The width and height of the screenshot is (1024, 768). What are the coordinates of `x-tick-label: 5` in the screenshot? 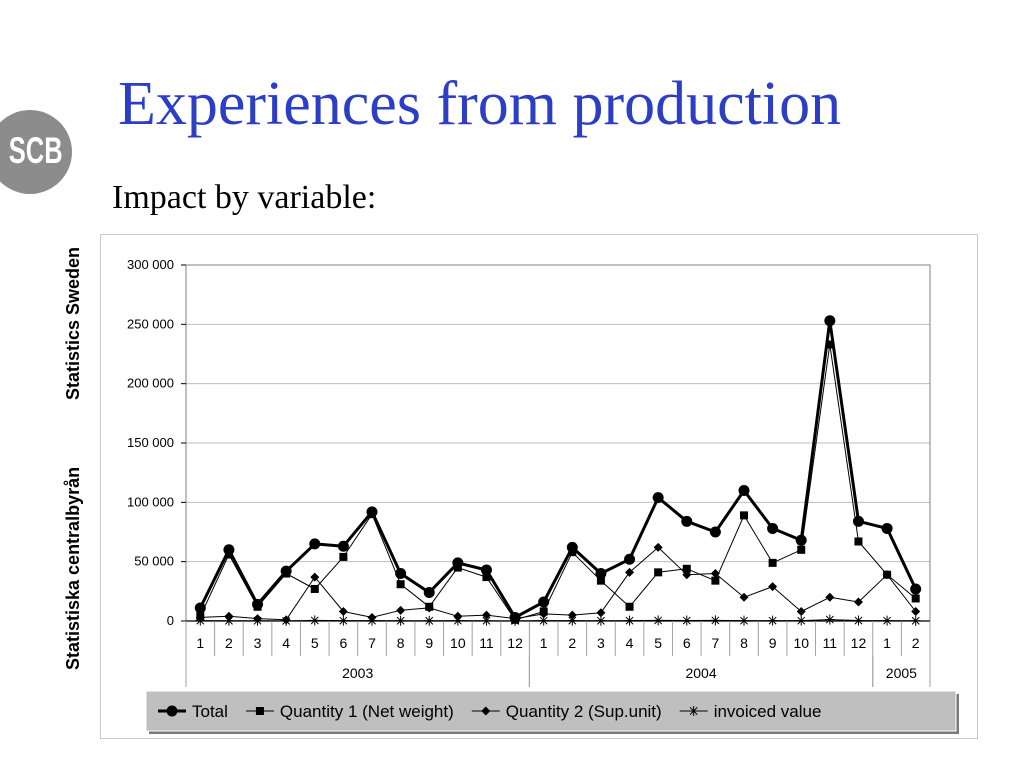 It's located at (658, 643).